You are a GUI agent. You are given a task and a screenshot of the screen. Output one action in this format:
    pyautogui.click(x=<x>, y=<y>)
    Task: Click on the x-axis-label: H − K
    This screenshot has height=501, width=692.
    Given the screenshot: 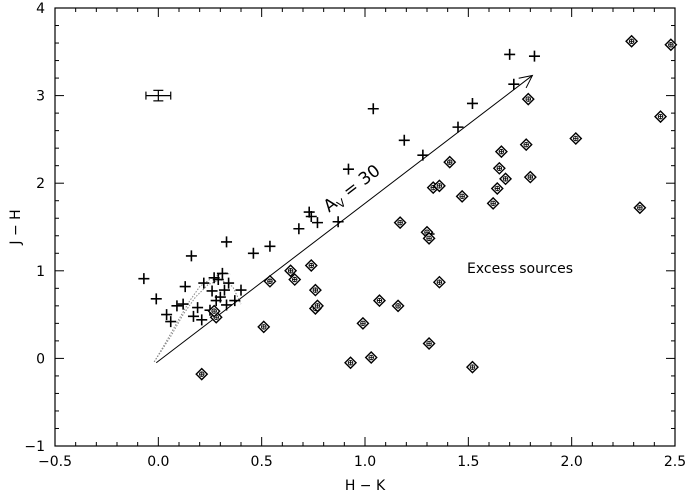 What is the action you would take?
    pyautogui.click(x=365, y=486)
    